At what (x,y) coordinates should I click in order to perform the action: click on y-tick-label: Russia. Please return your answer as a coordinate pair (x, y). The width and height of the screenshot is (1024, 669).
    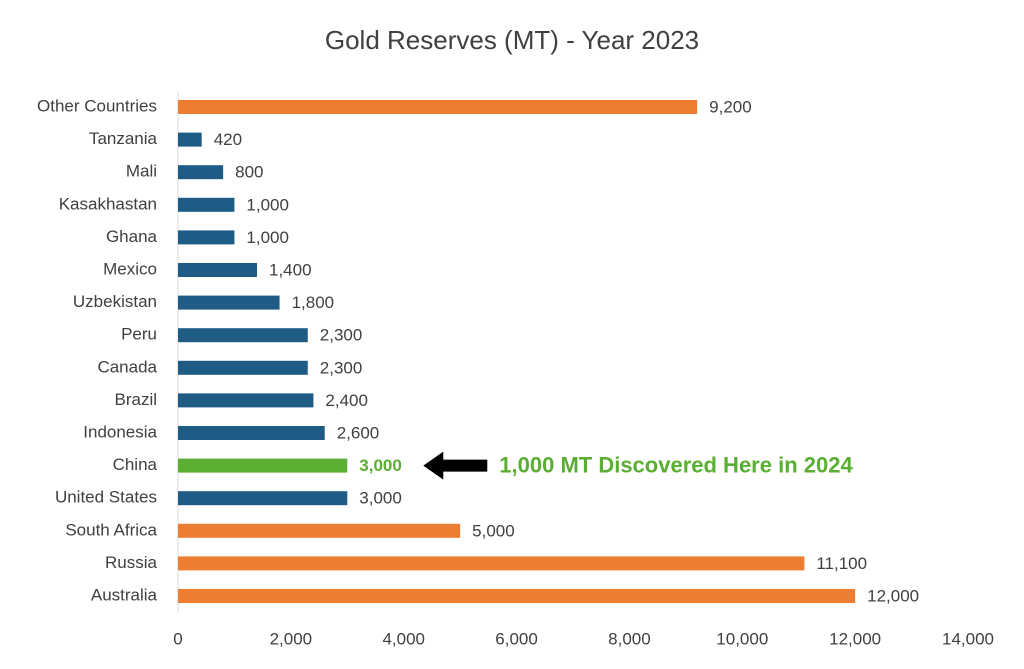
    Looking at the image, I should click on (131, 562).